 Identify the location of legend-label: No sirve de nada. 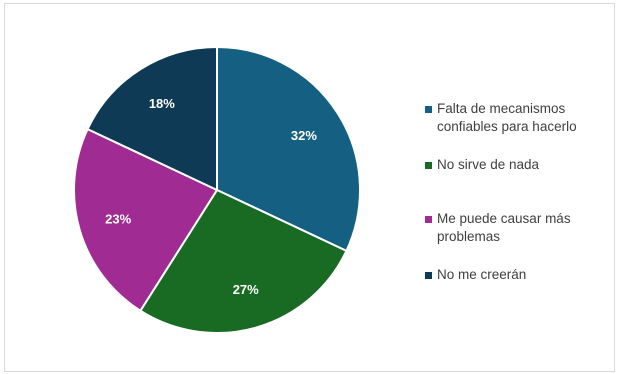
(488, 164).